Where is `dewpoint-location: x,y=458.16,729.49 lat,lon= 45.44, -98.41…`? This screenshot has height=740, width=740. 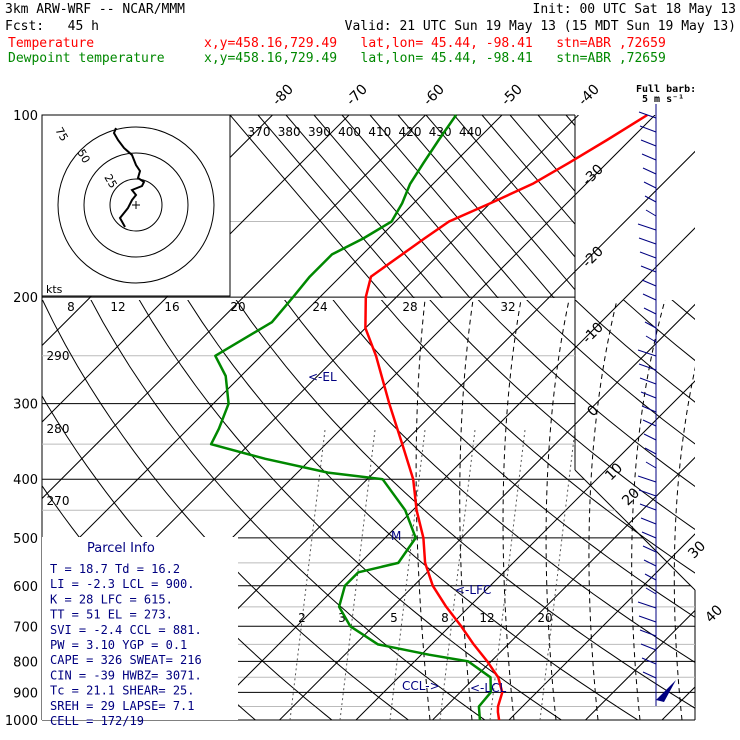 dewpoint-location: x,y=458.16,729.49 lat,lon= 45.44, -98.41… is located at coordinates (435, 58).